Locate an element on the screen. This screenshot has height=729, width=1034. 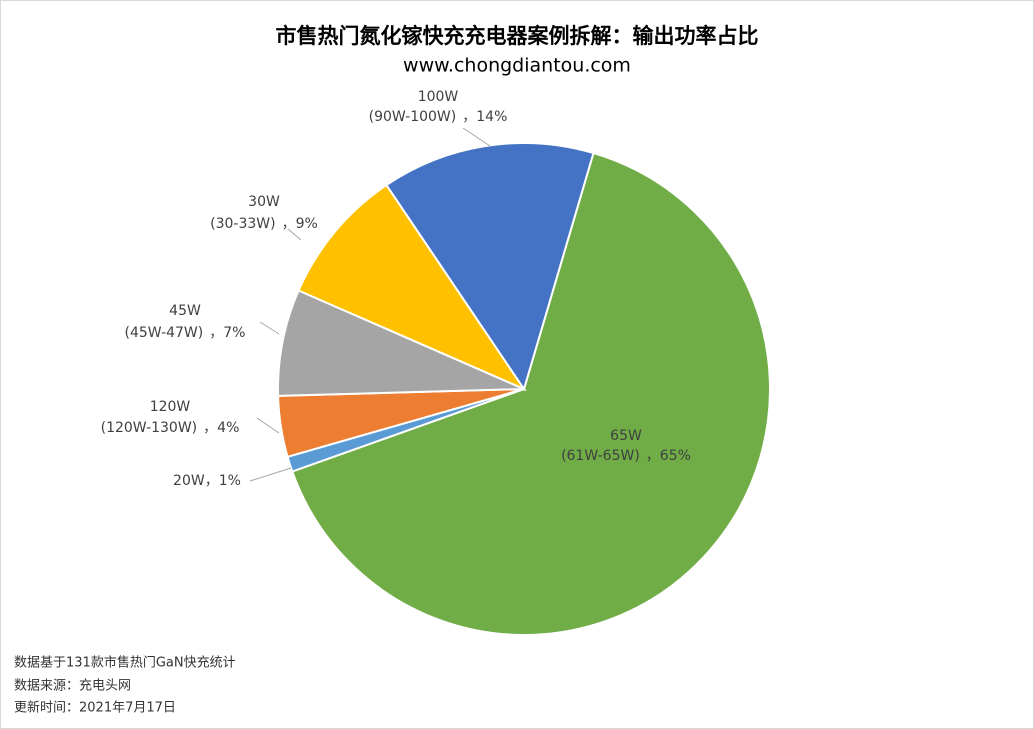
footnote: 数据来源：充电头网 is located at coordinates (72, 686).